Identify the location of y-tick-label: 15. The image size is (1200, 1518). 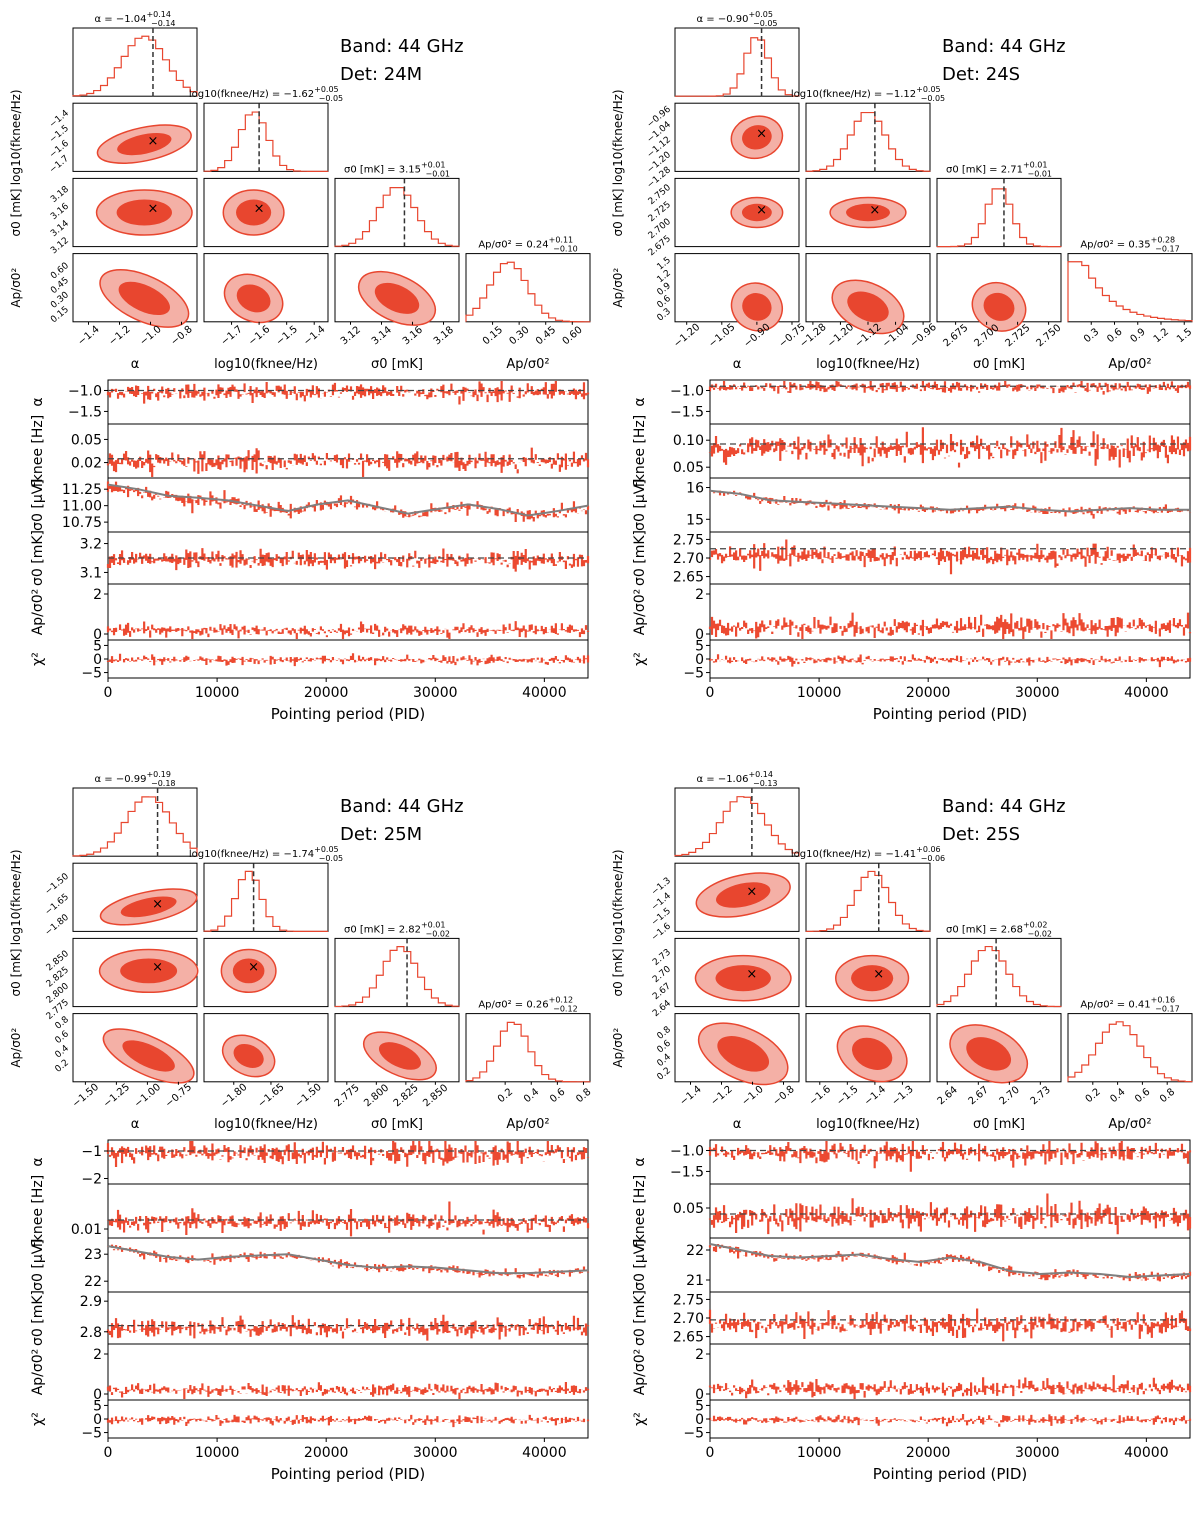
(695, 520).